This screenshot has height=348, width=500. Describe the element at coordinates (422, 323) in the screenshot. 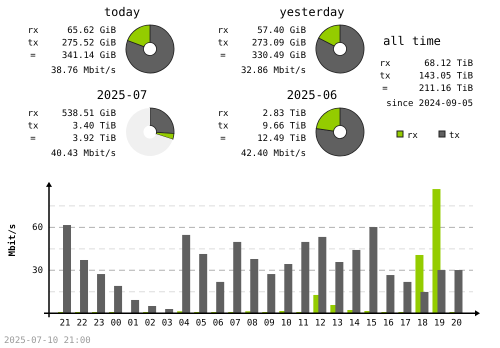

I see `x-tick-label: 18` at that location.